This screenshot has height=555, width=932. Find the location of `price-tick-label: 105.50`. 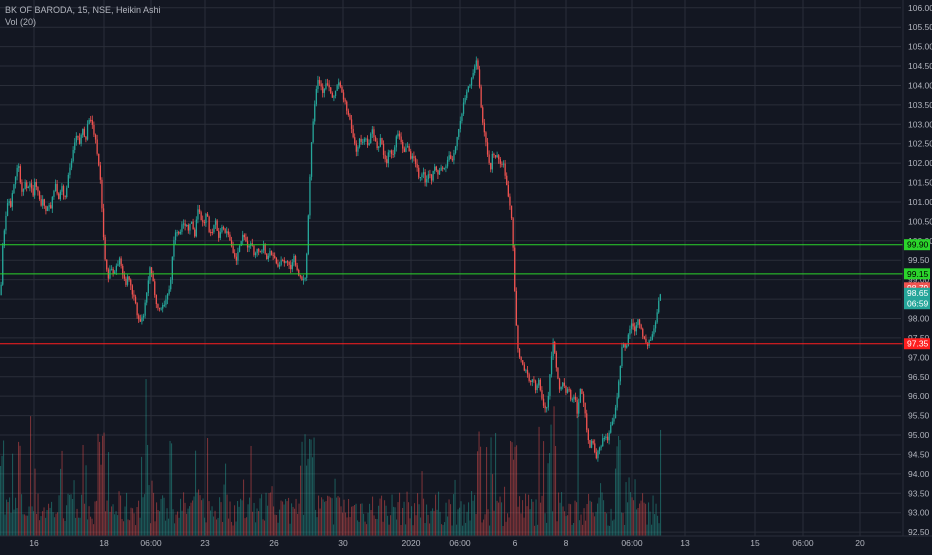

price-tick-label: 105.50 is located at coordinates (920, 27).